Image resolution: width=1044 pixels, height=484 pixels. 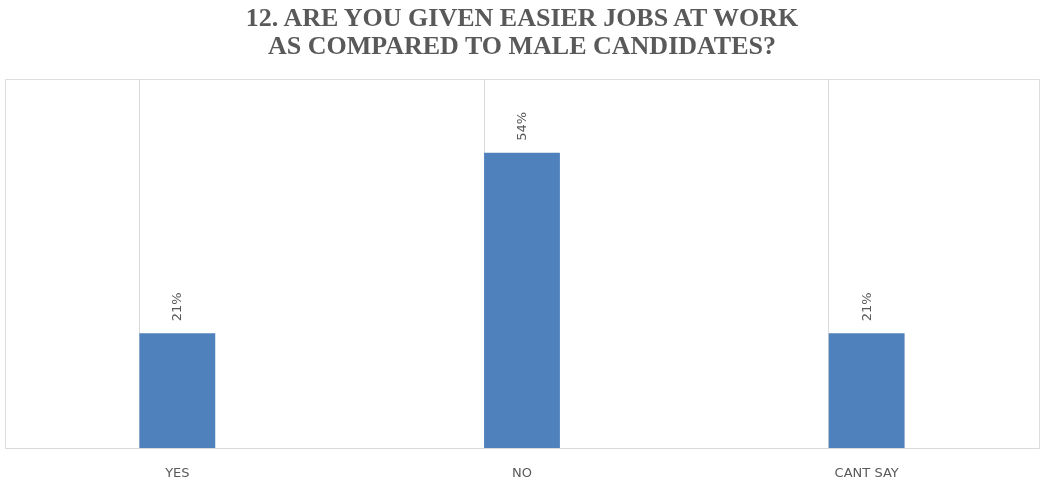 I want to click on chart-title: 12. ARE YOU GIVEN EASIER JOBS AT WORK AS COMPARED TO MALE CANDIDATES?, so click(x=522, y=31).